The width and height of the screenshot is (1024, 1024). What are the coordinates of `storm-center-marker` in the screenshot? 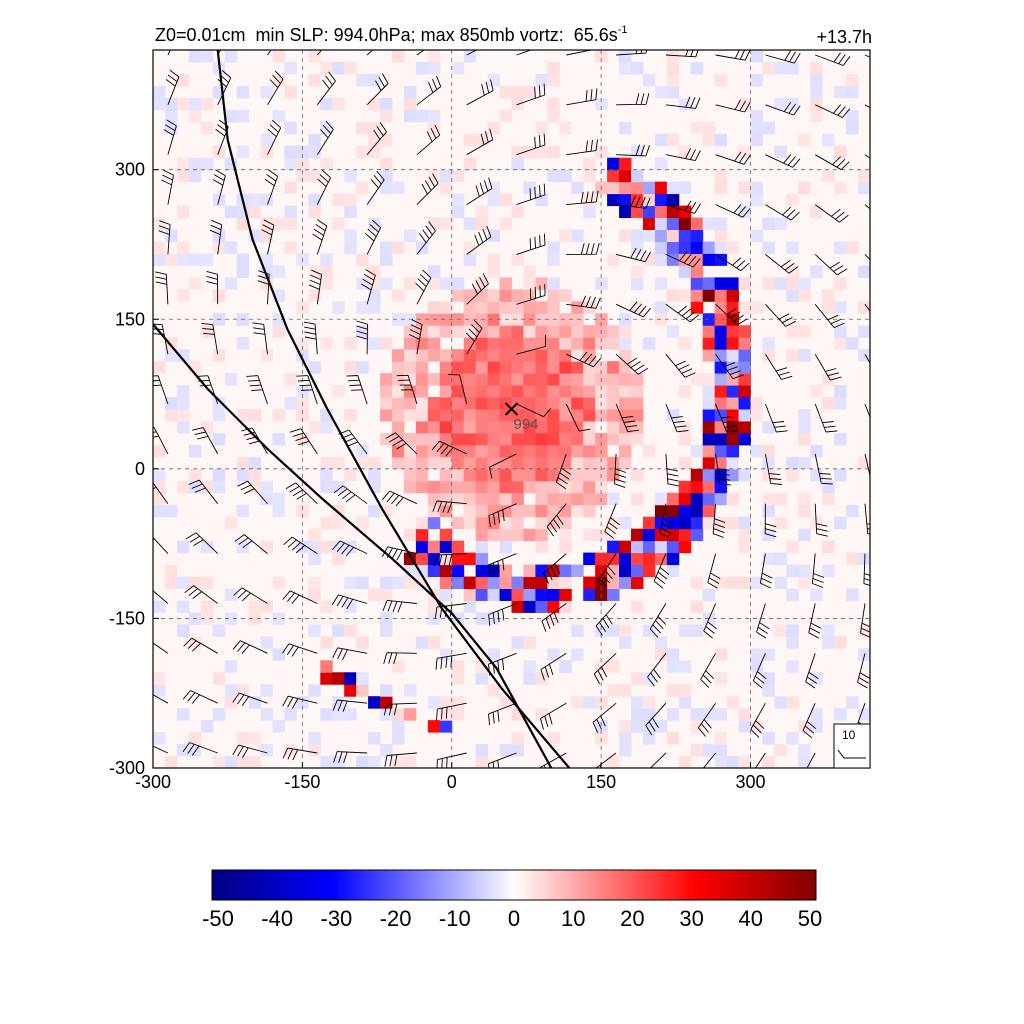 It's located at (511, 409).